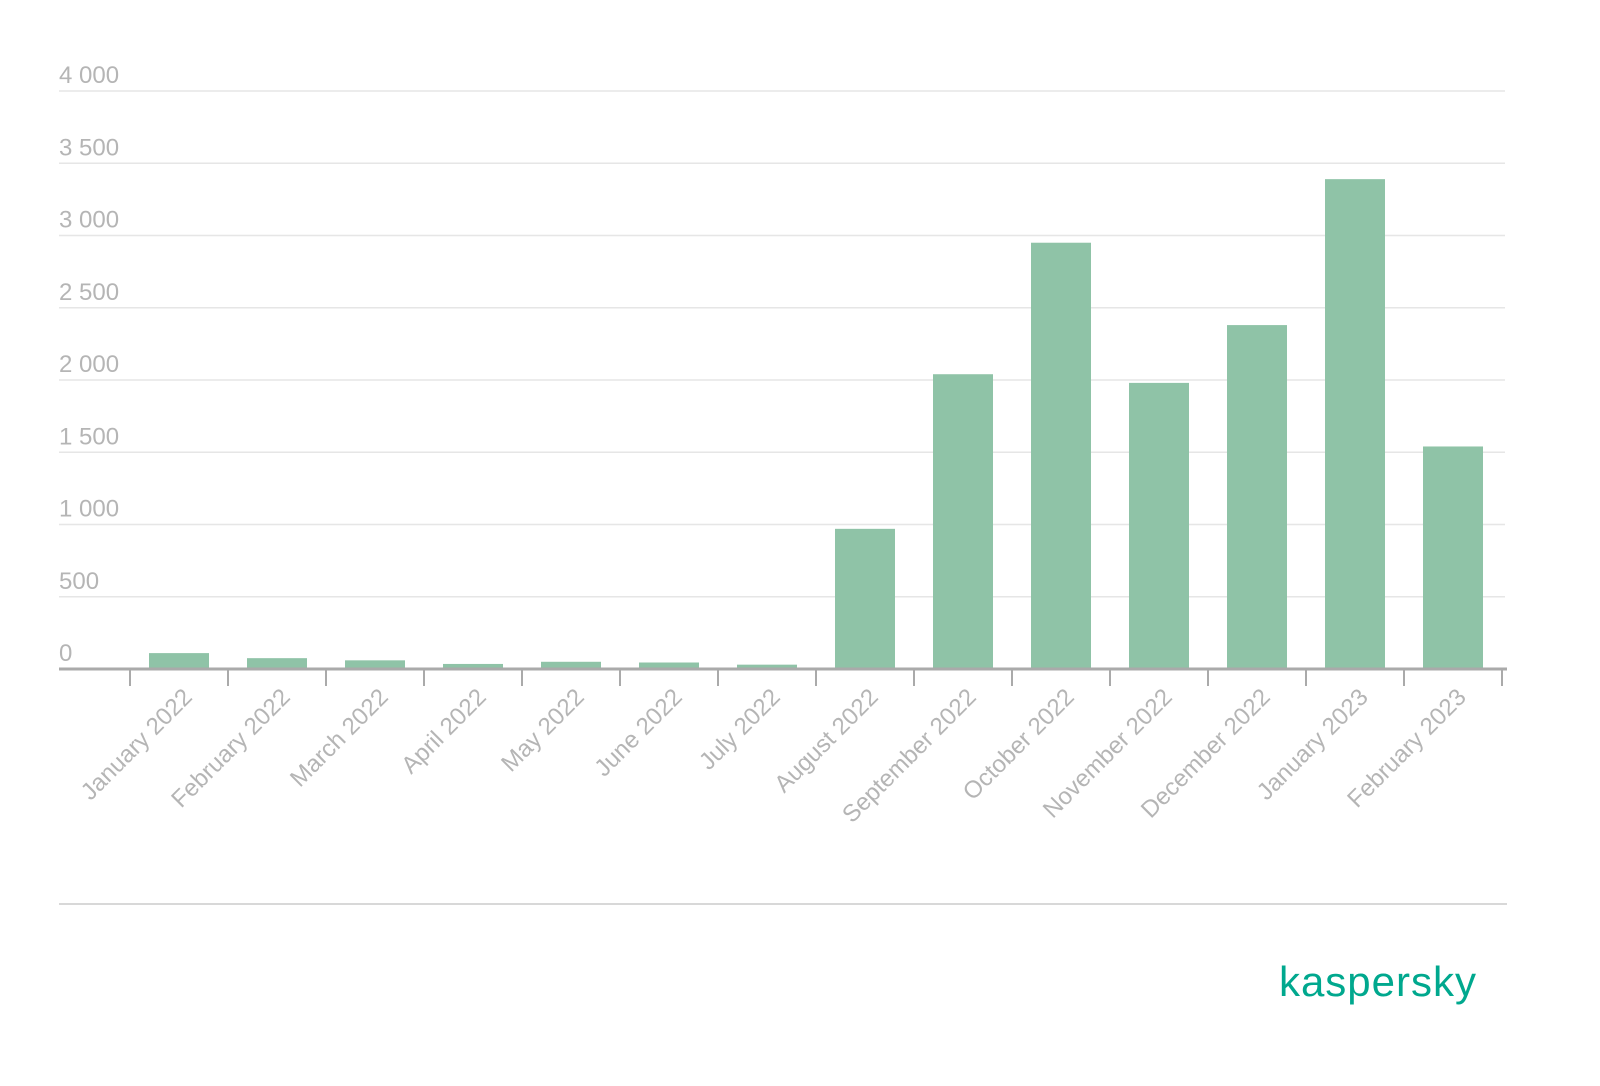 The image size is (1600, 1086). I want to click on y-tick-label: 1 500, so click(89, 436).